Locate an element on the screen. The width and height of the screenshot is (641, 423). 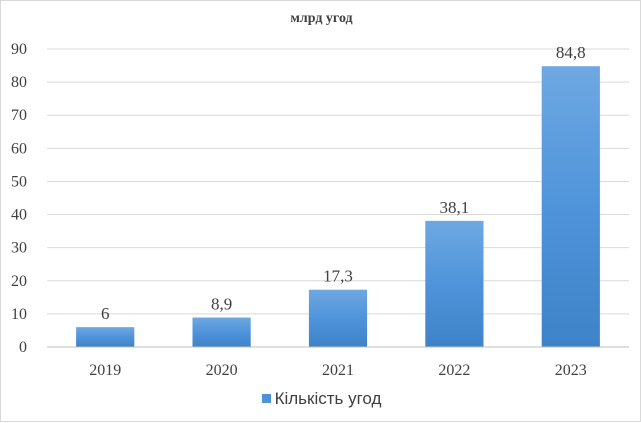
y-tick-label: 60 is located at coordinates (19, 148).